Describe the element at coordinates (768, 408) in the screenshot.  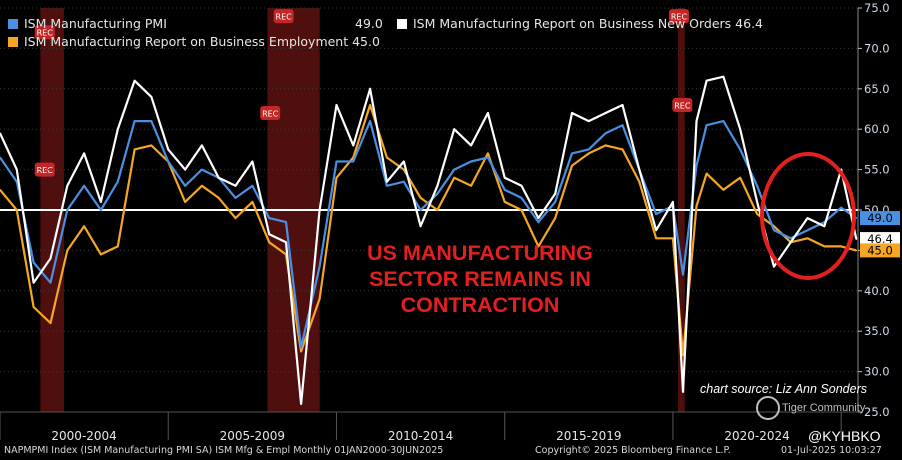
I see `tiger-logo-icon` at that location.